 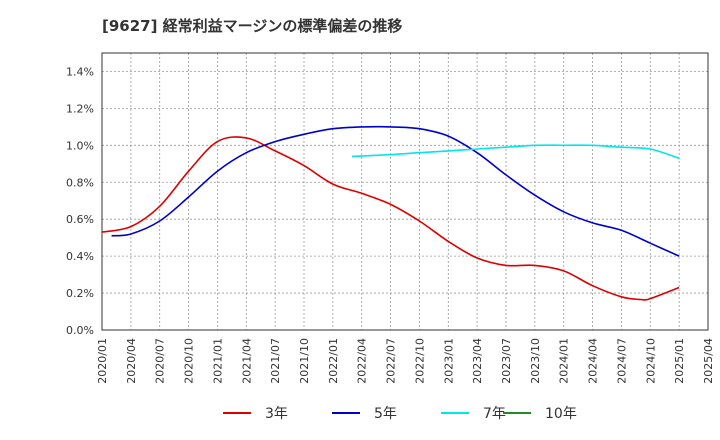 What do you see at coordinates (362, 361) in the screenshot?
I see `x-tick-label: 2022/04` at bounding box center [362, 361].